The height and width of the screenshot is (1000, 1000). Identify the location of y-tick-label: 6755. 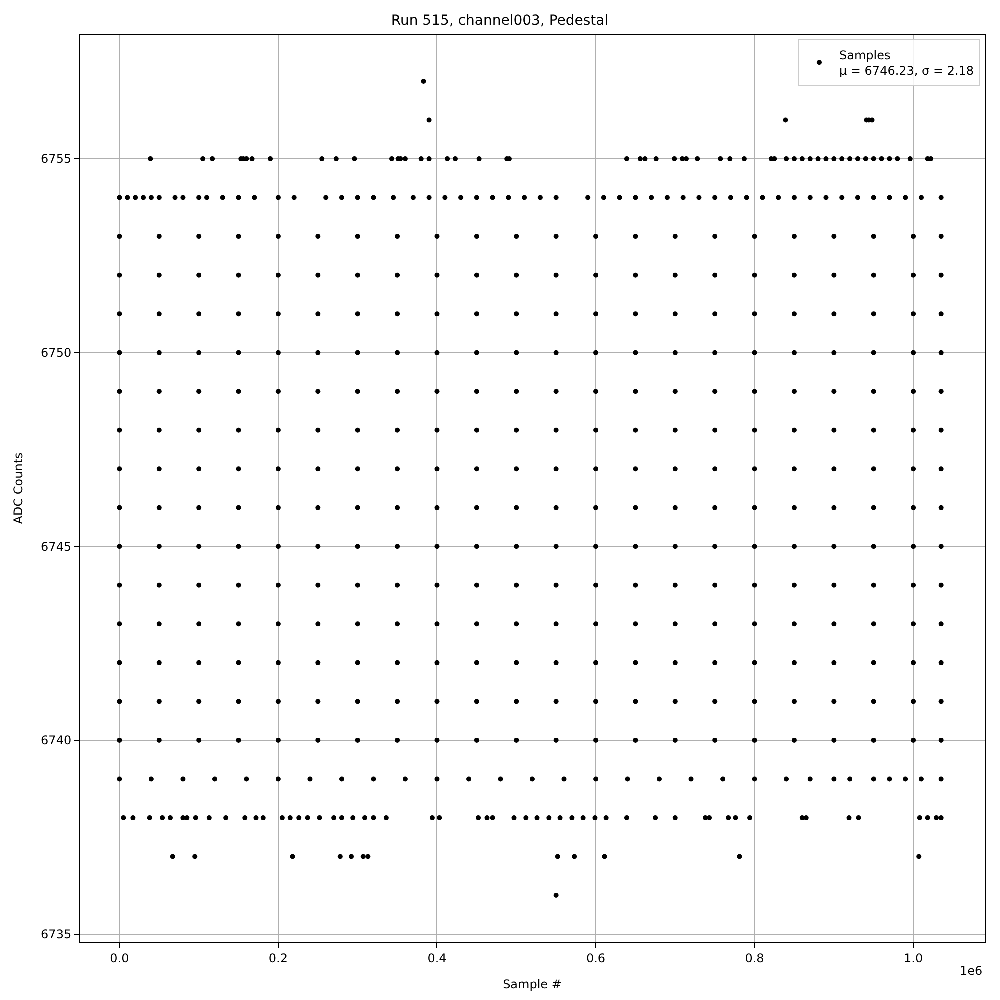
(56, 159).